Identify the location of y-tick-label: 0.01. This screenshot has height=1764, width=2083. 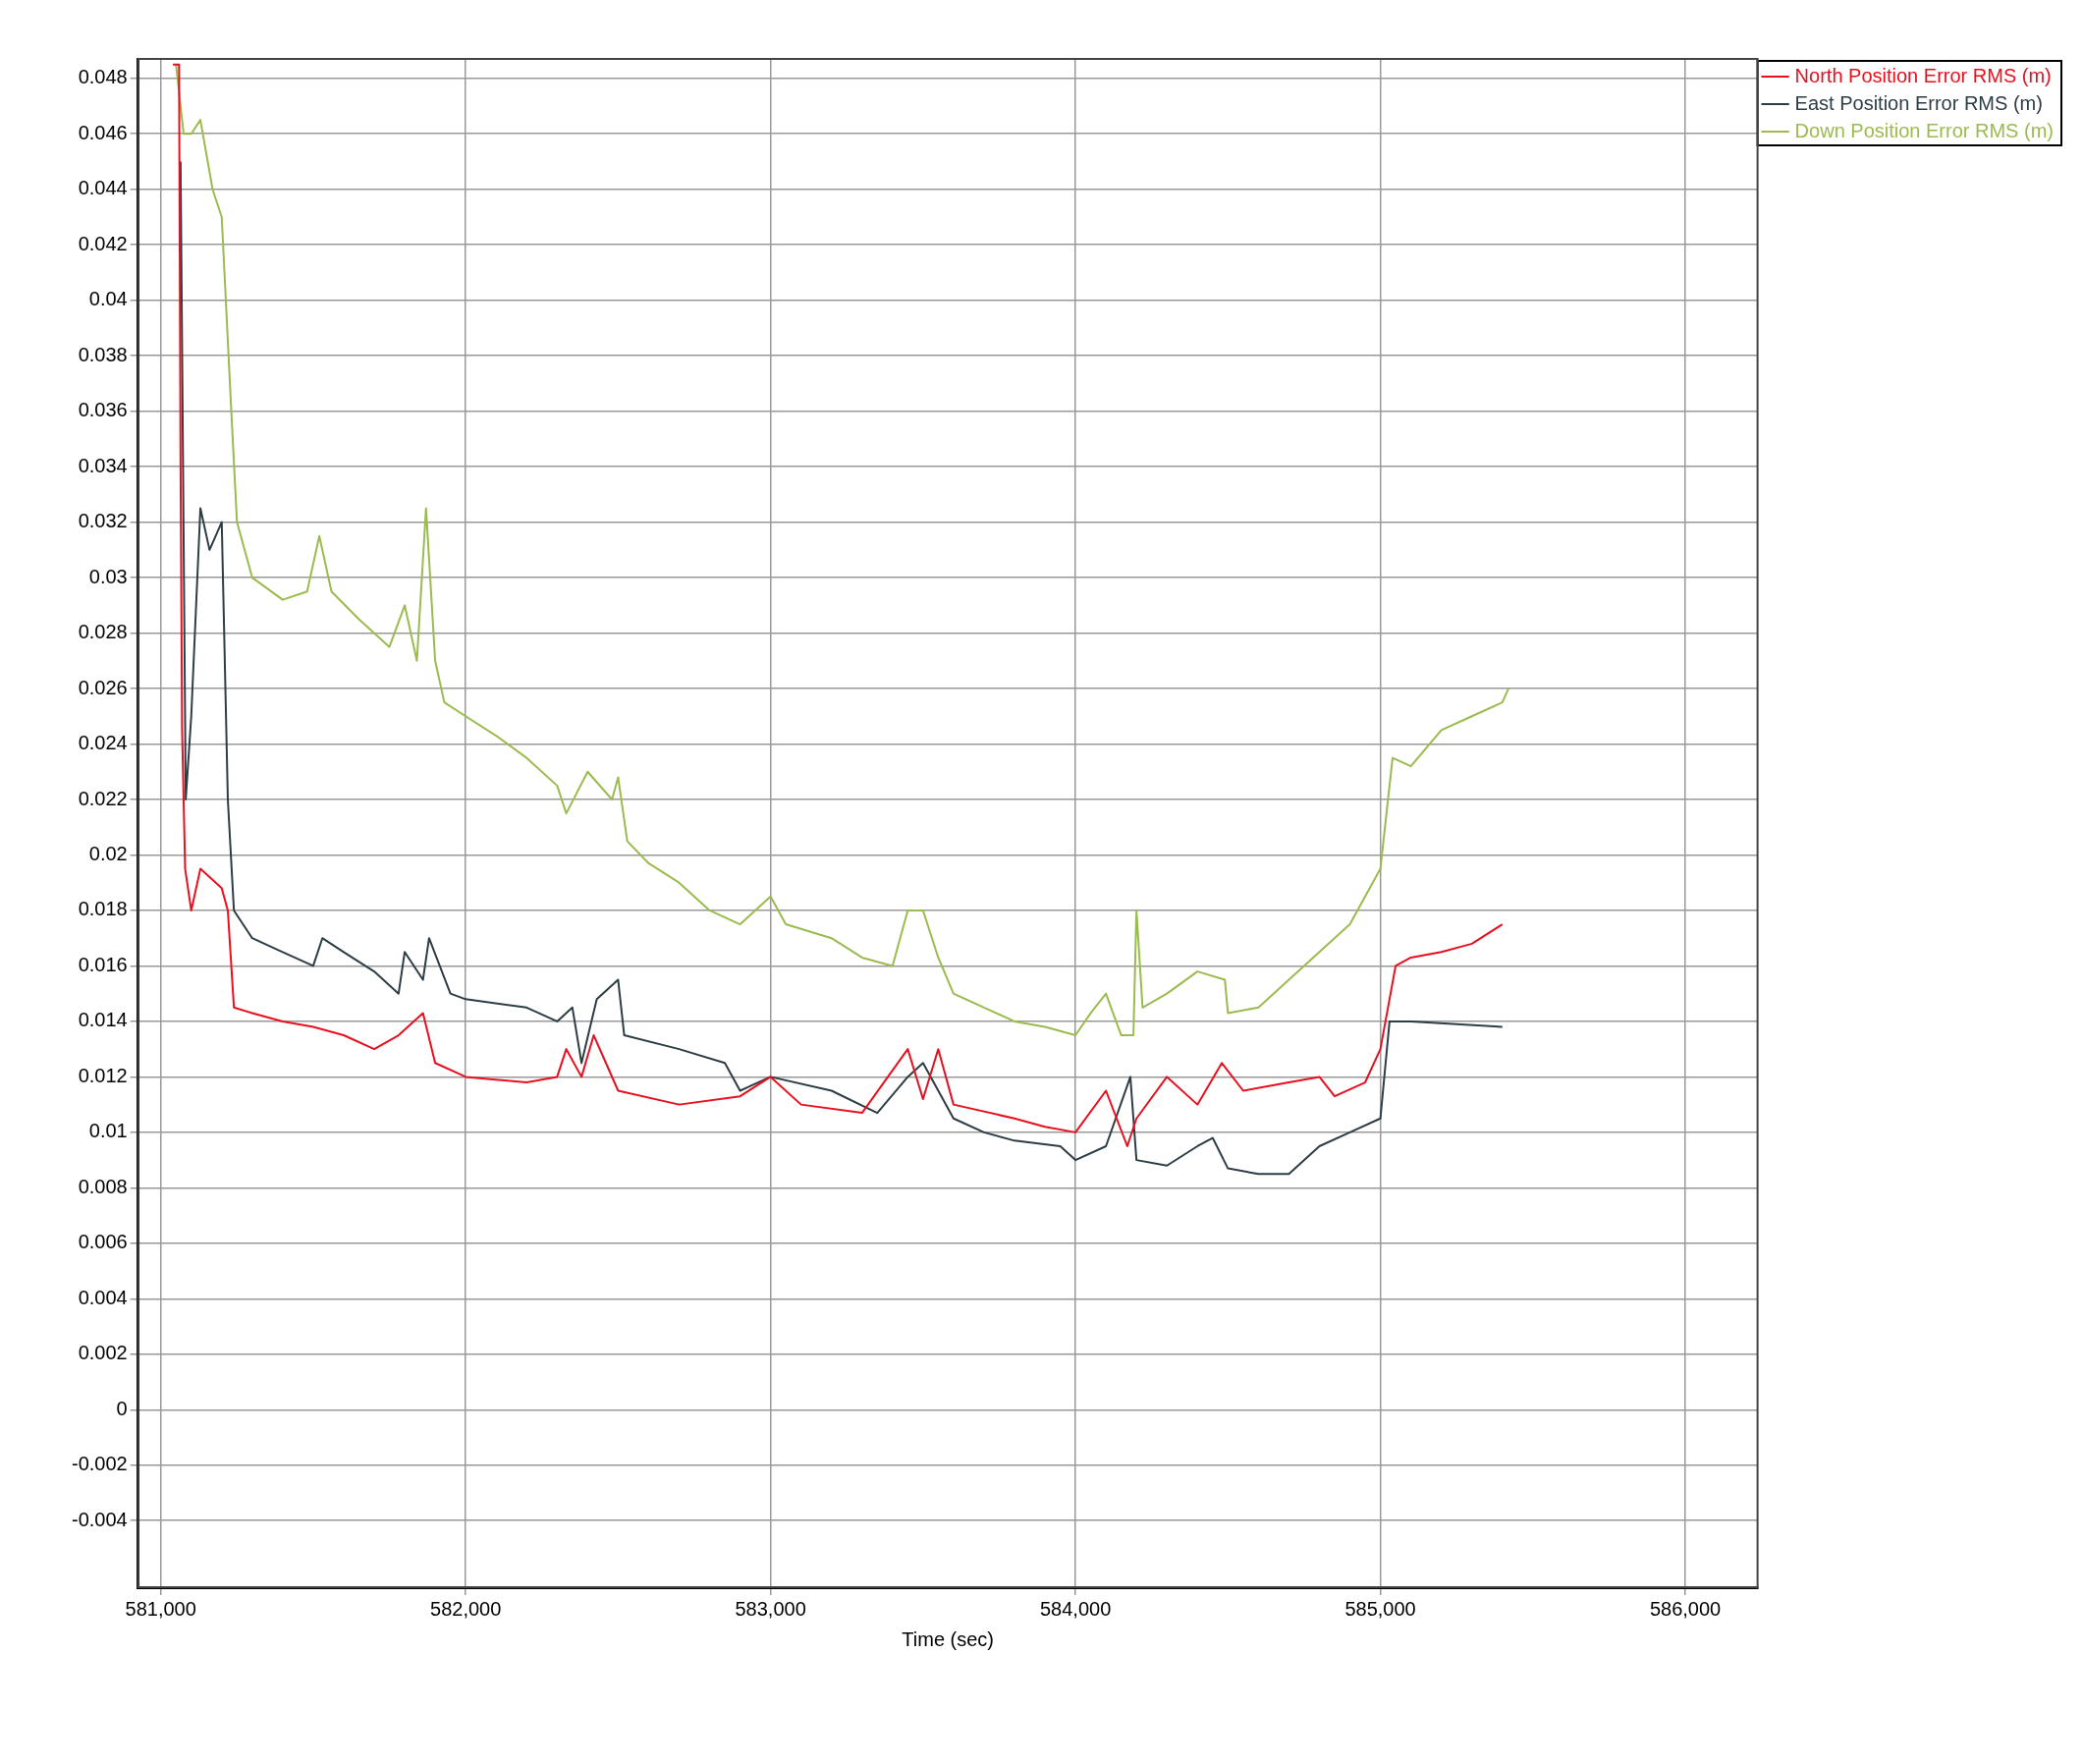
(108, 1131).